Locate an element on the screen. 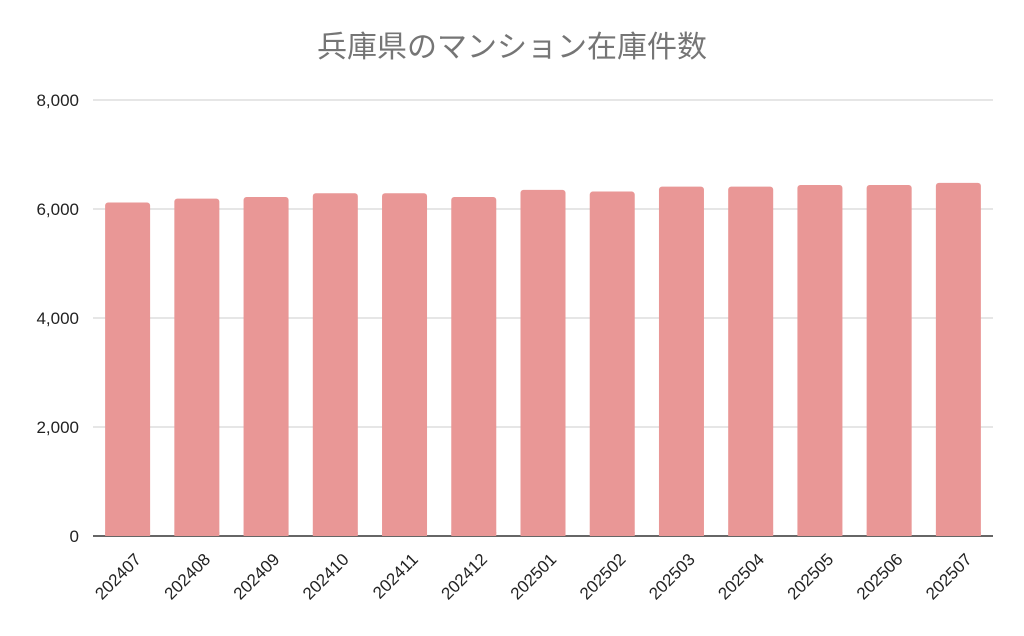 The height and width of the screenshot is (636, 1024). y-axis-ticks: 0 2,000 4,000 6,000 8,000 is located at coordinates (57, 318).